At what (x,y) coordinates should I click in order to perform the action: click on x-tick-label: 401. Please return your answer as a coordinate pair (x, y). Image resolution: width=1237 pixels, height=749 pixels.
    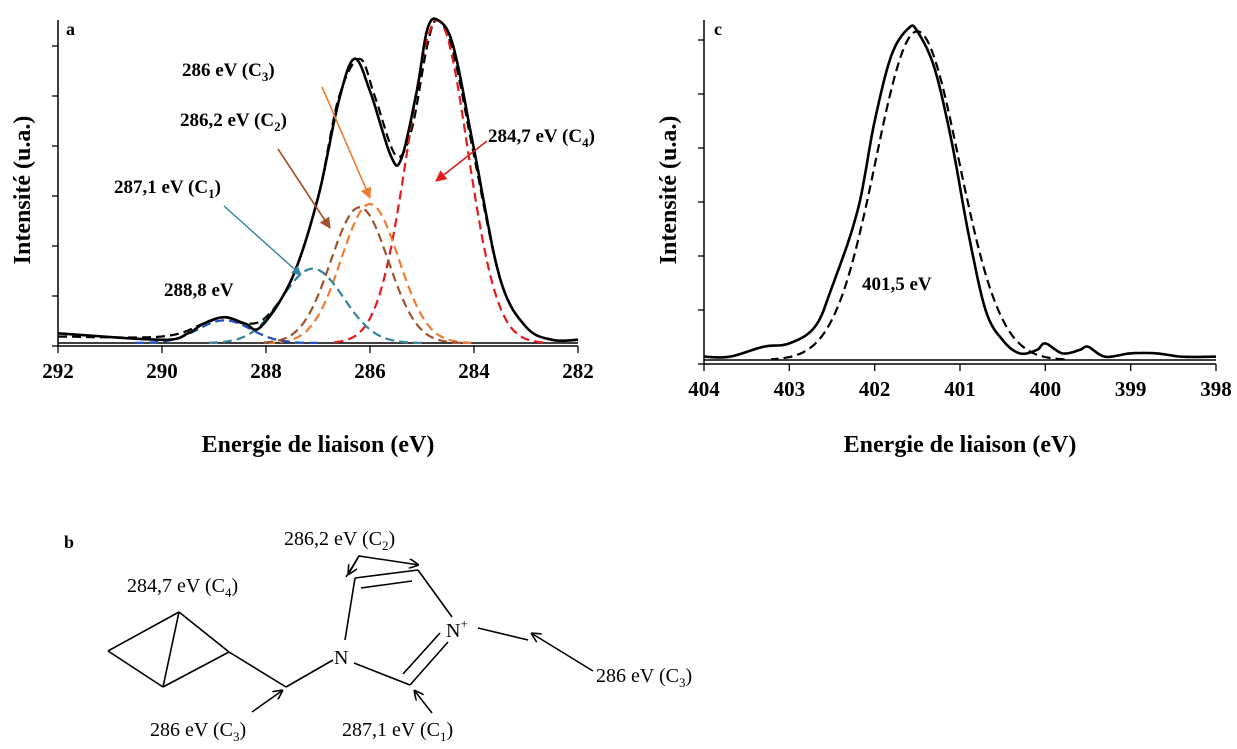
    Looking at the image, I should click on (960, 389).